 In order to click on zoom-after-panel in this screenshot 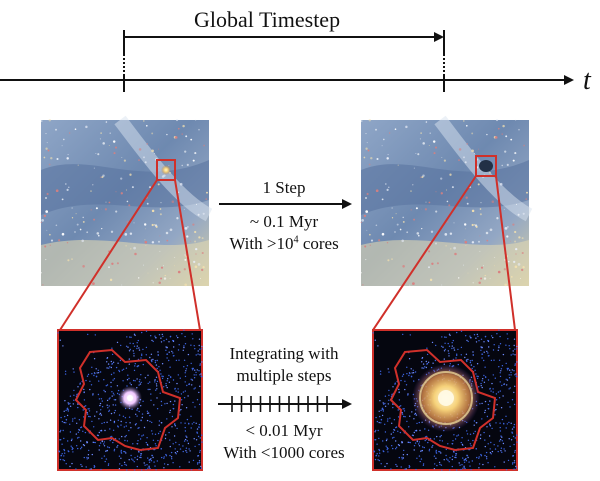, I will do `click(445, 400)`.